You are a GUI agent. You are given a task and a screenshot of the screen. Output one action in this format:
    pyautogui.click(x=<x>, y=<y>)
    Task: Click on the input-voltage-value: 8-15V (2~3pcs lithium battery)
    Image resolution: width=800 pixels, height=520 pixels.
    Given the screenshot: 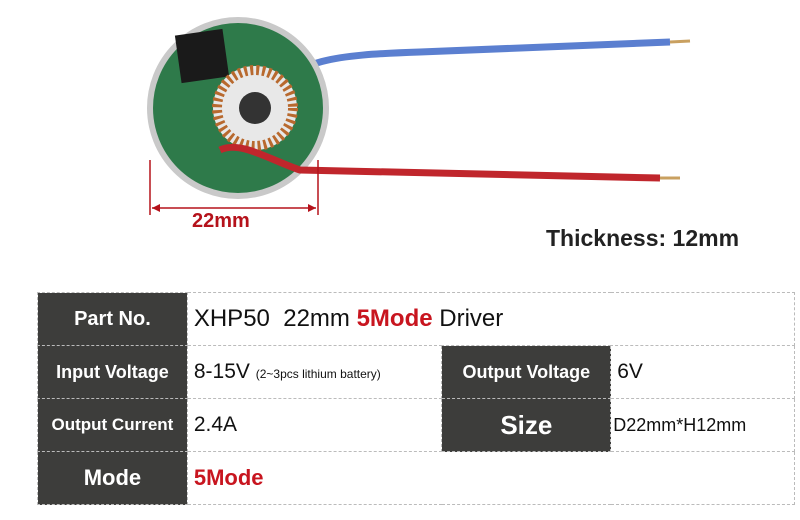 What is the action you would take?
    pyautogui.click(x=314, y=372)
    